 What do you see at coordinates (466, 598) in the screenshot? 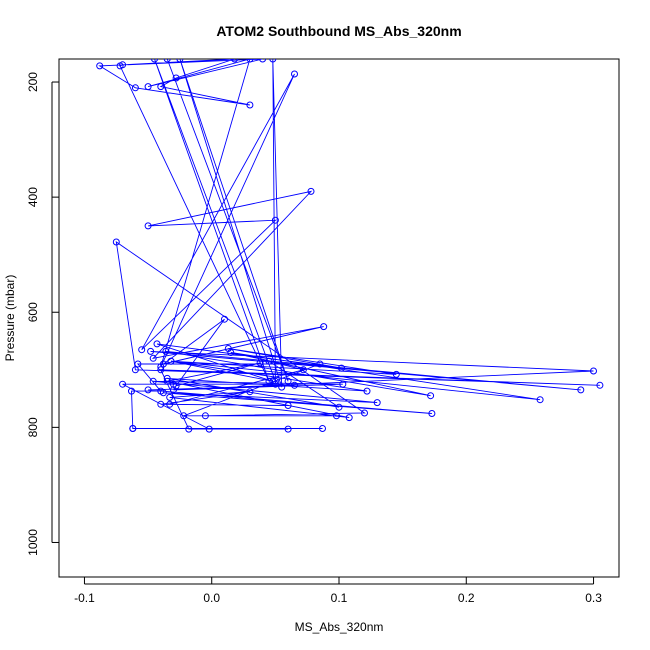
I see `x-tick-label: 0.2` at bounding box center [466, 598].